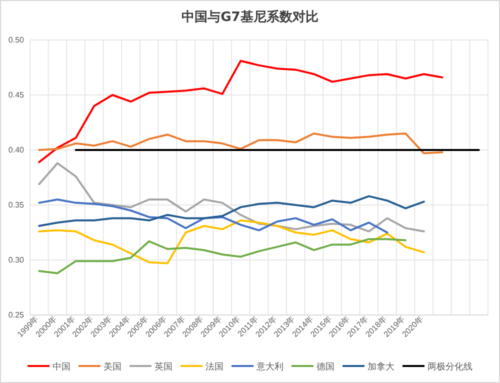  I want to click on legend-label: 中国, so click(61, 367).